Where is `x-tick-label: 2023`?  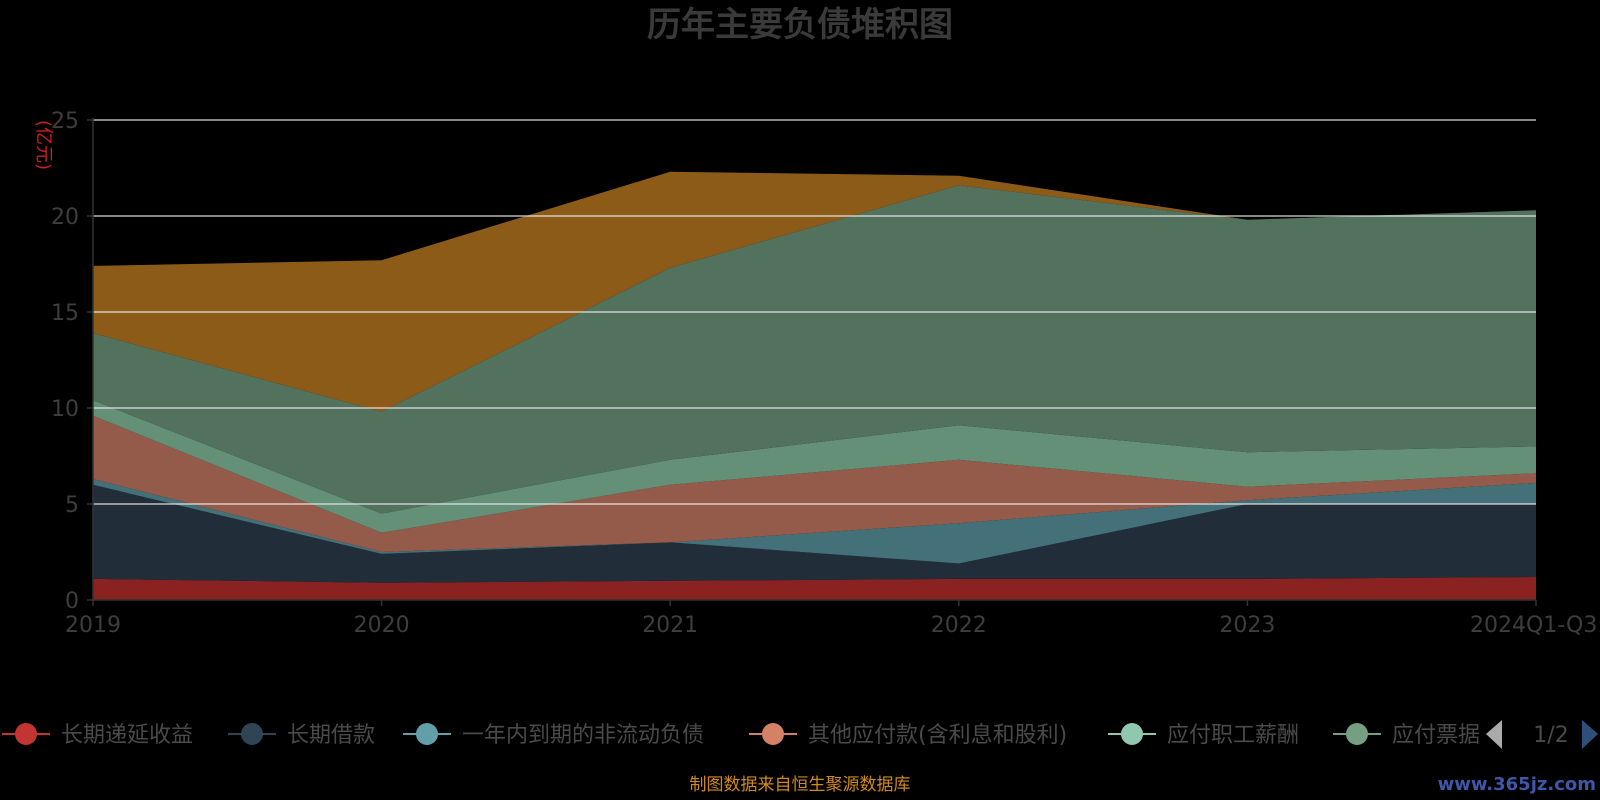
x-tick-label: 2023 is located at coordinates (1247, 625).